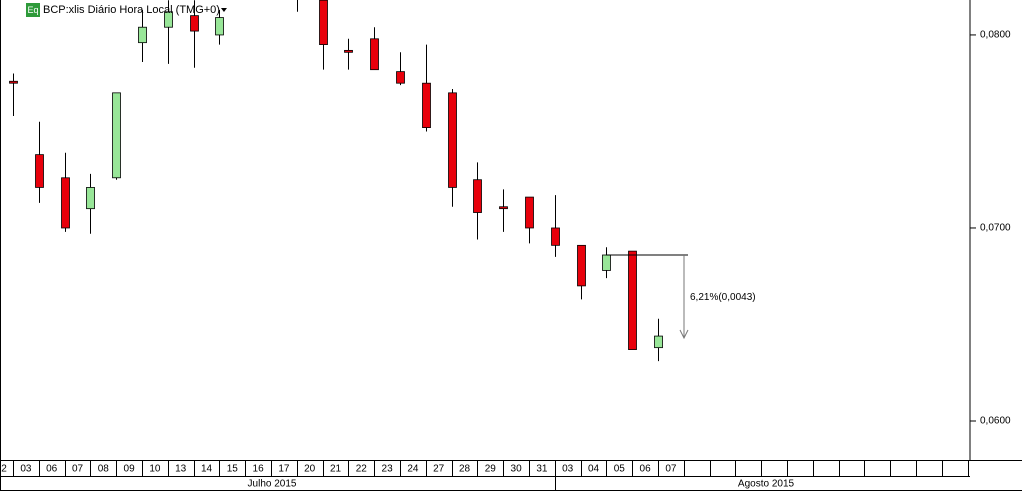 This screenshot has width=1022, height=491. Describe the element at coordinates (542, 469) in the screenshot. I see `x-tick-label: 31` at that location.